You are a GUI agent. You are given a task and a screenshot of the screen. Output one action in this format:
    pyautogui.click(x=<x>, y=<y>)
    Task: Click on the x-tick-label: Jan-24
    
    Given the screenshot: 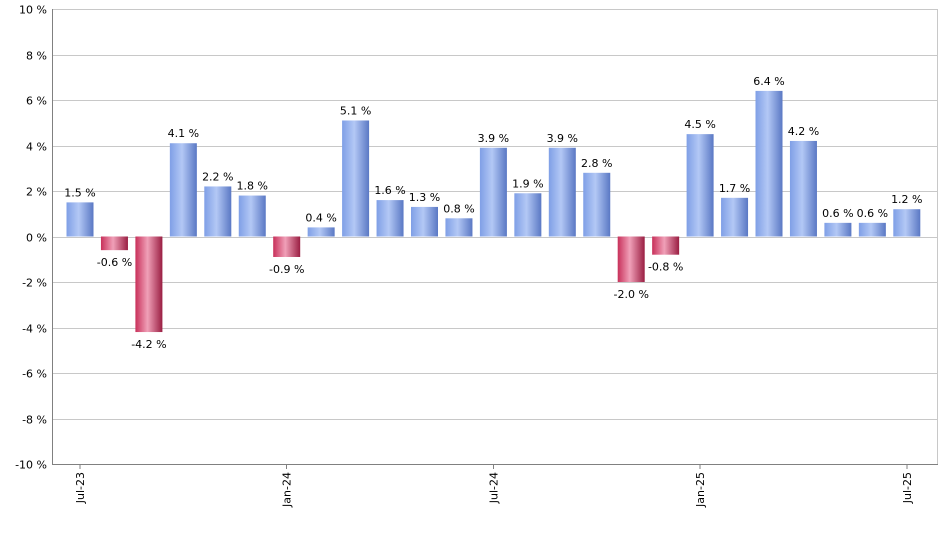 What is the action you would take?
    pyautogui.click(x=287, y=490)
    